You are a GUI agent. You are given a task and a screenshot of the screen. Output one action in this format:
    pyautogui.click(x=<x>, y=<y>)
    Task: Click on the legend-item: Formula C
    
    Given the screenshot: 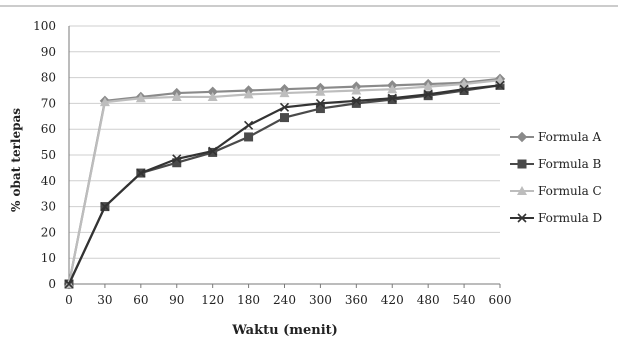 What is the action you would take?
    pyautogui.click(x=556, y=191)
    